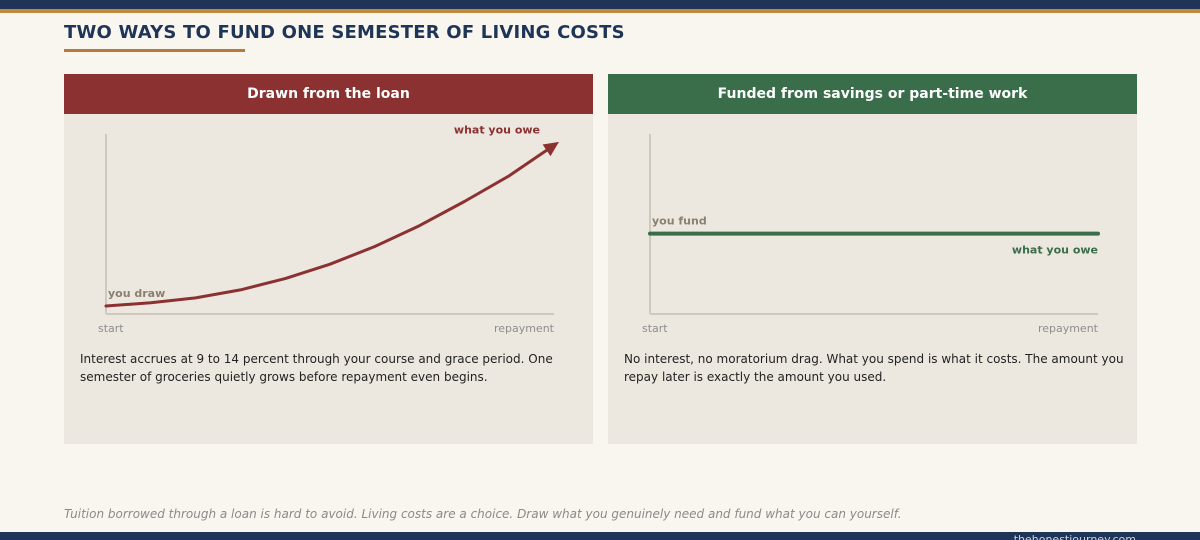 Image resolution: width=1200 pixels, height=540 pixels. Describe the element at coordinates (600, 11) in the screenshot. I see `top-gold-stripe` at that location.